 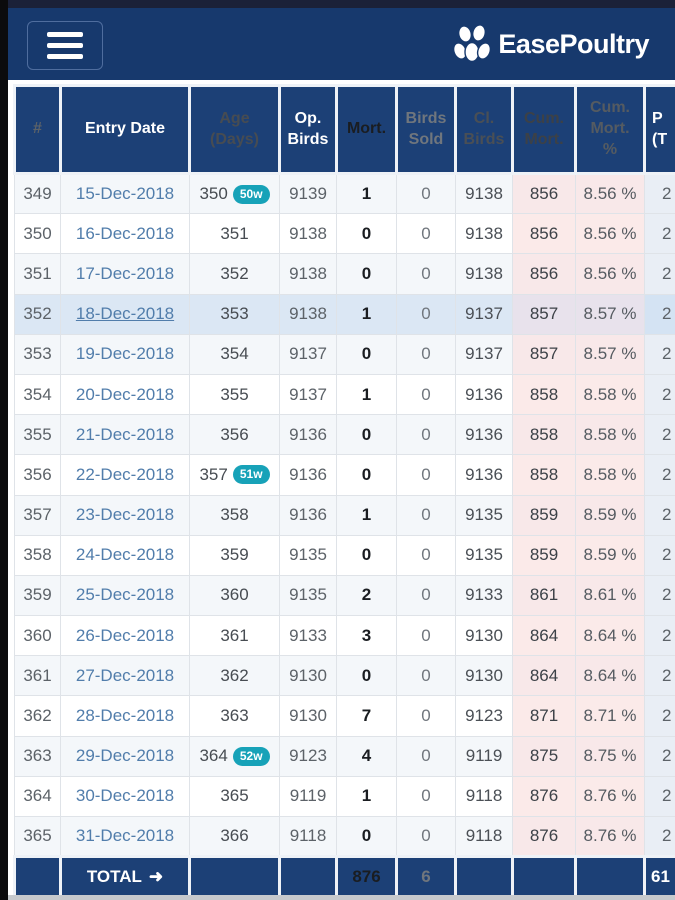 I want to click on top-strip, so click(x=337, y=4).